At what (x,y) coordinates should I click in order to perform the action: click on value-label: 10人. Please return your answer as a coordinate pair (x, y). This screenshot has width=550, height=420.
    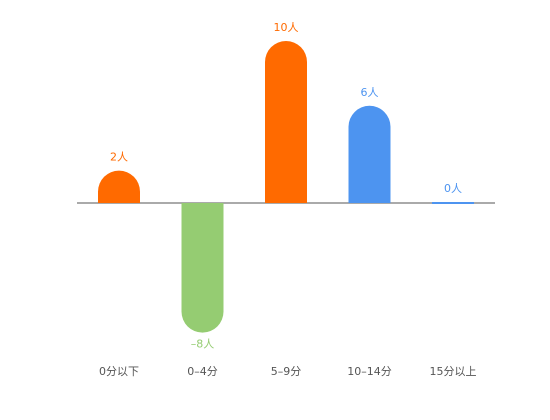
    Looking at the image, I should click on (286, 27).